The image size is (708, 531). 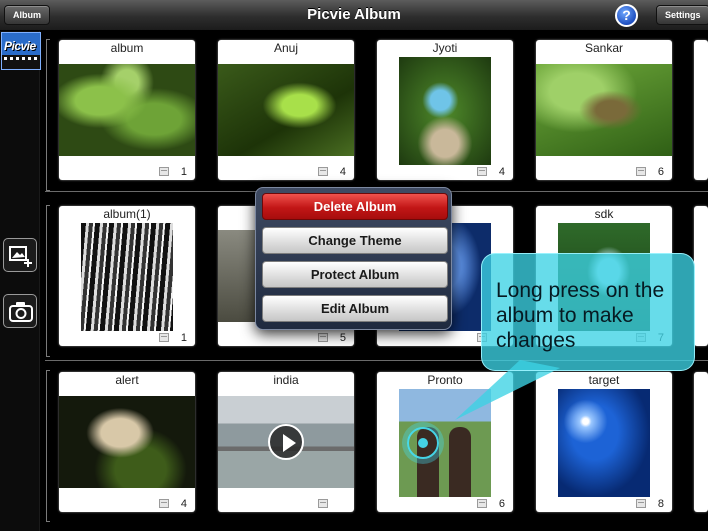 I want to click on album-title: album(1), so click(x=127, y=214).